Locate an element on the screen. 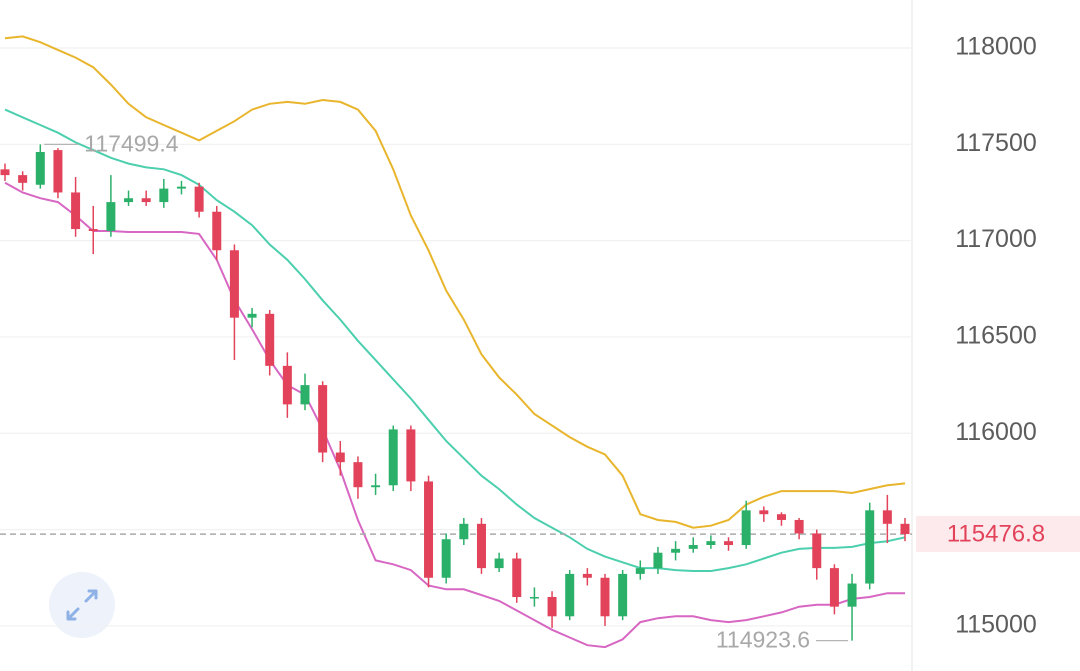  expand-button is located at coordinates (82, 605).